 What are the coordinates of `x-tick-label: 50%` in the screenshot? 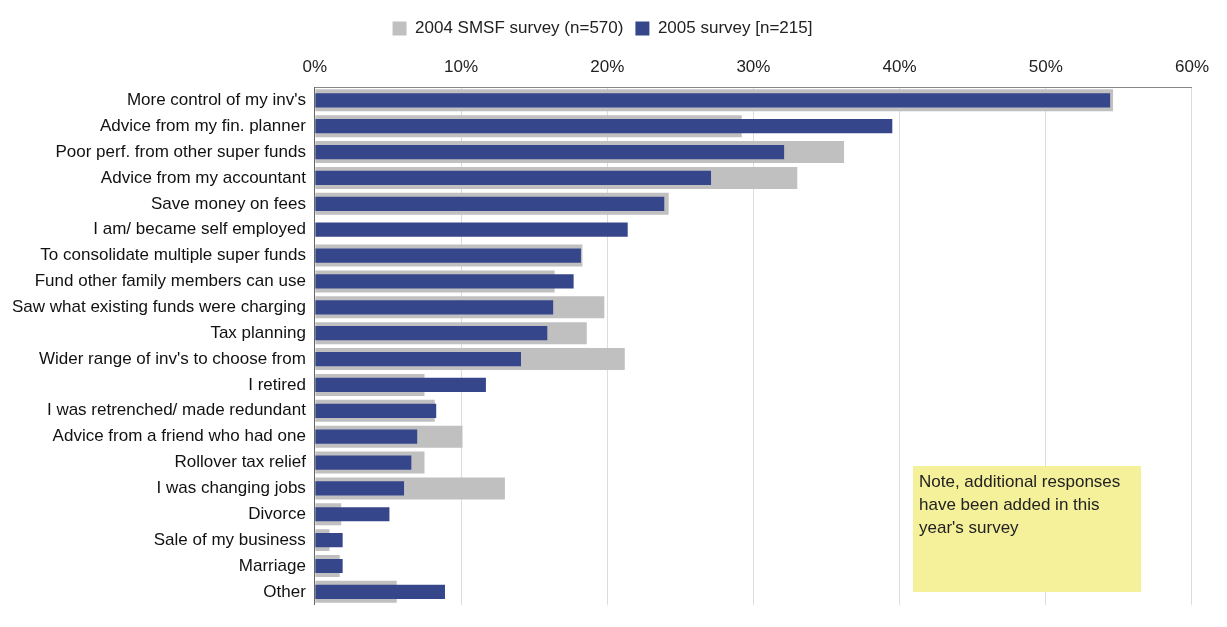 It's located at (1045, 66).